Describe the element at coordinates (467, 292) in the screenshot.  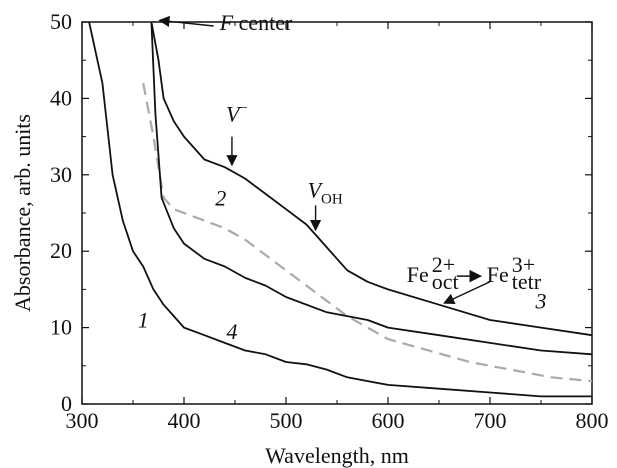
I see `fe-pointer-arrow` at that location.